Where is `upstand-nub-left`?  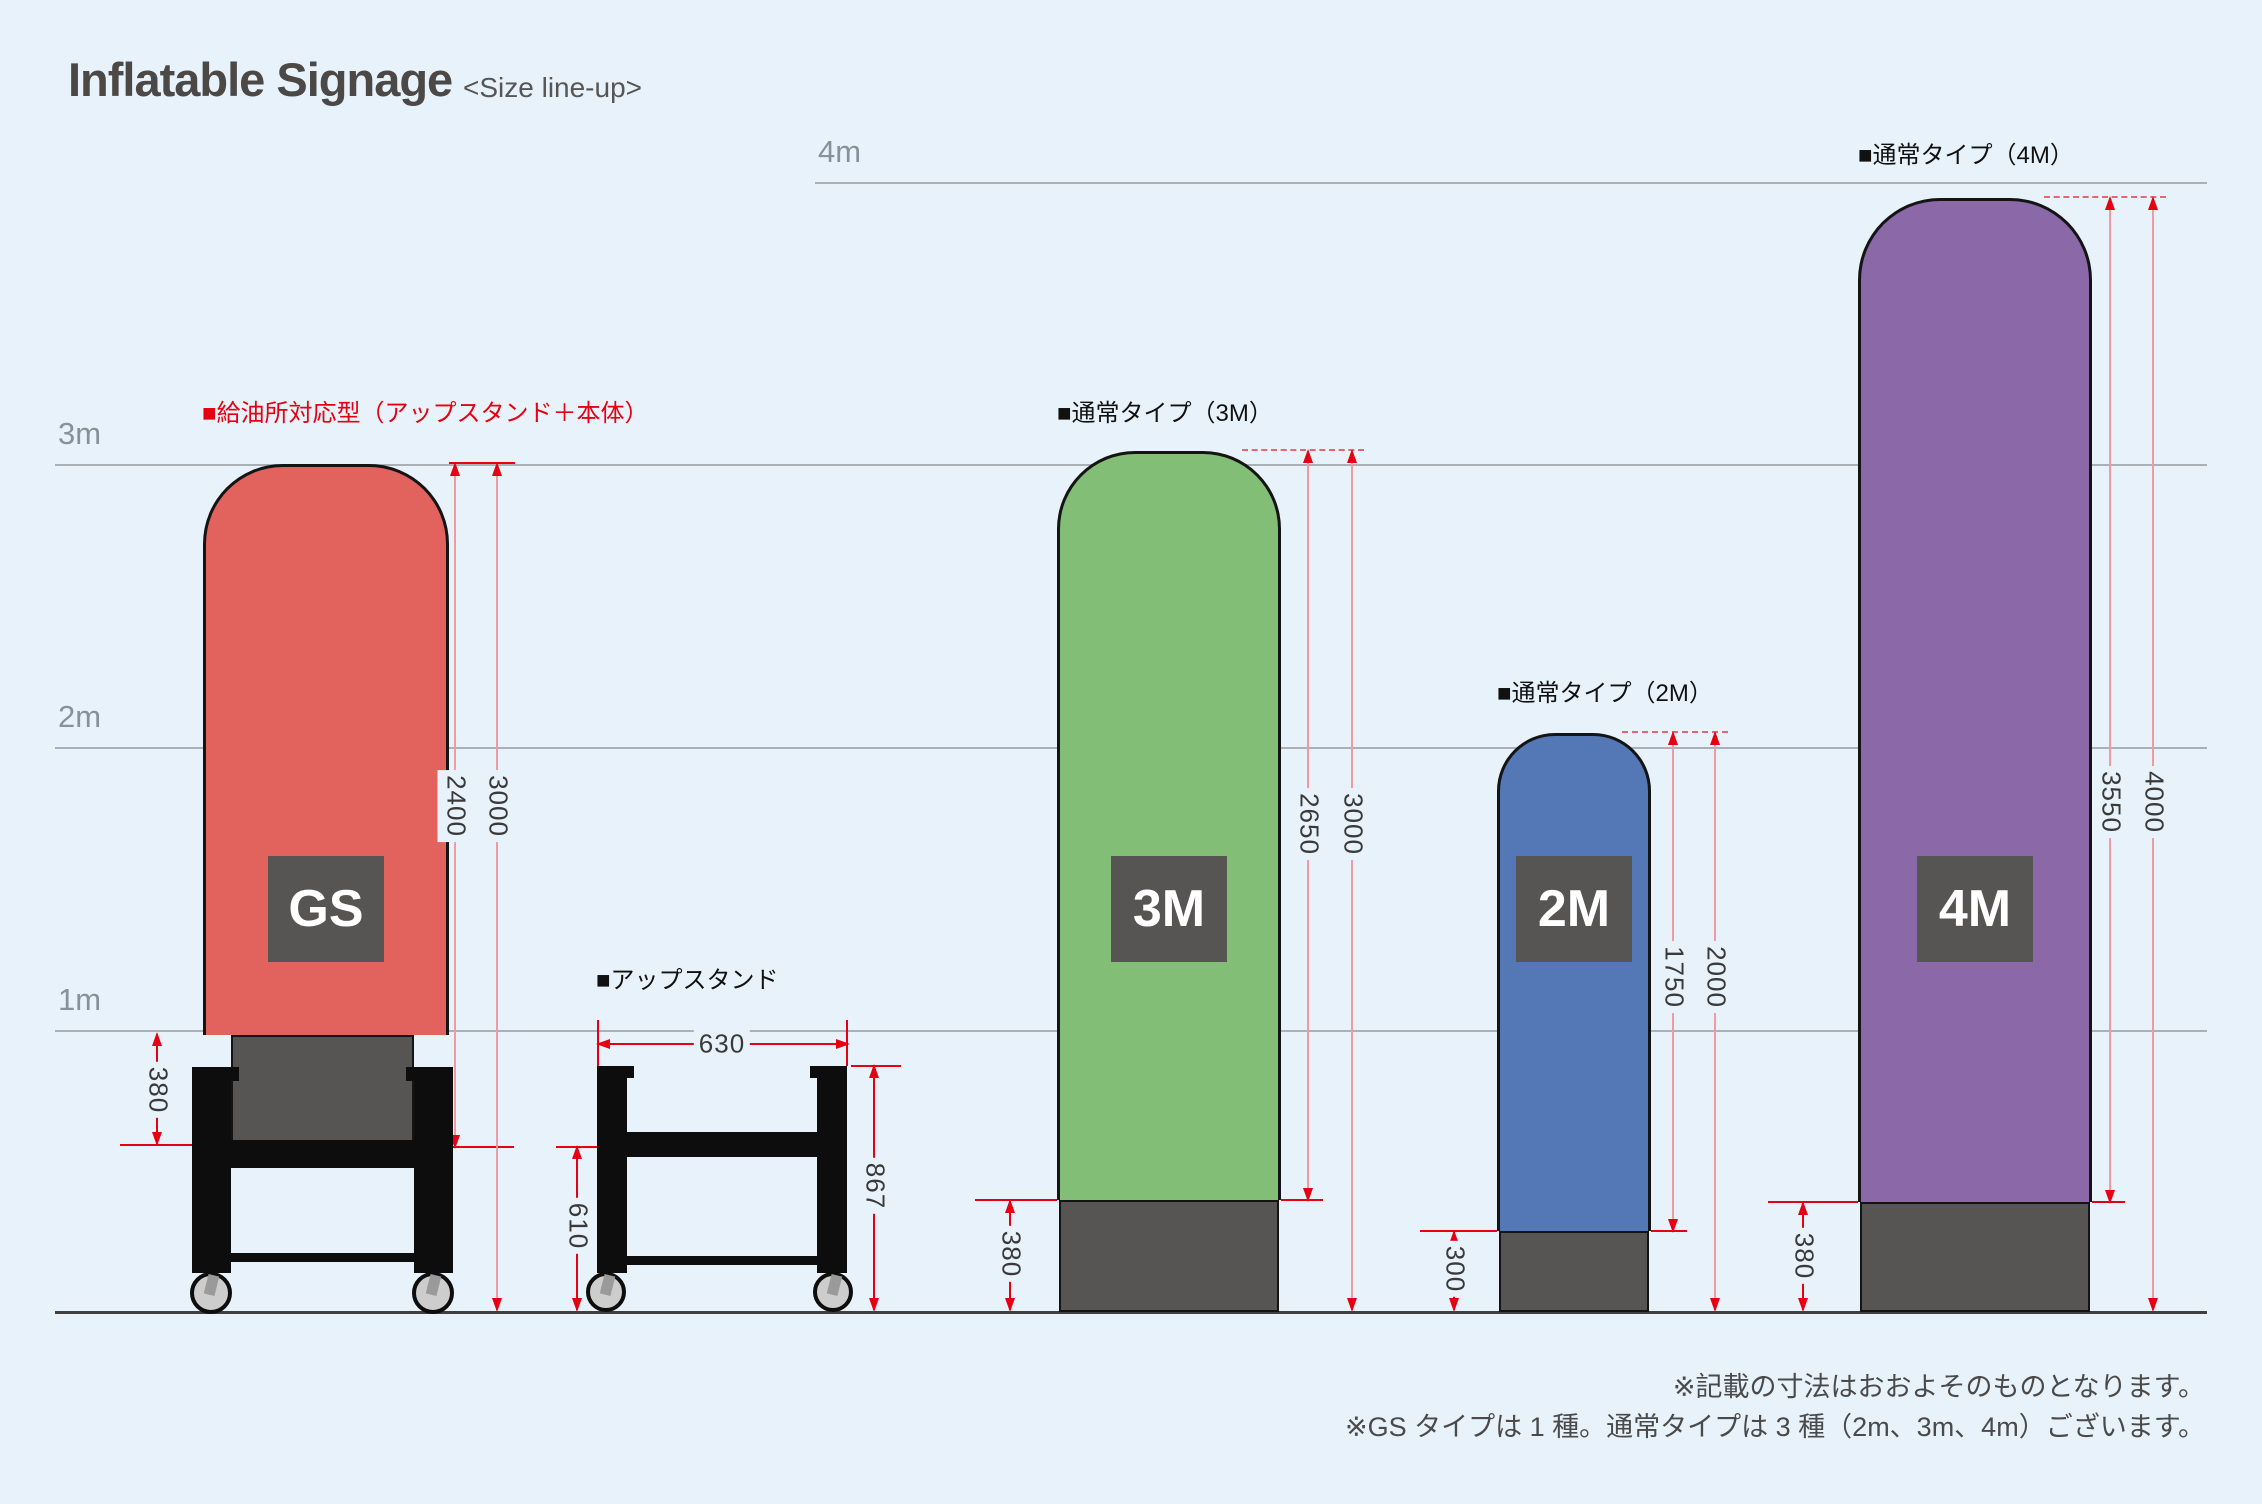
upstand-nub-left is located at coordinates (630, 1072).